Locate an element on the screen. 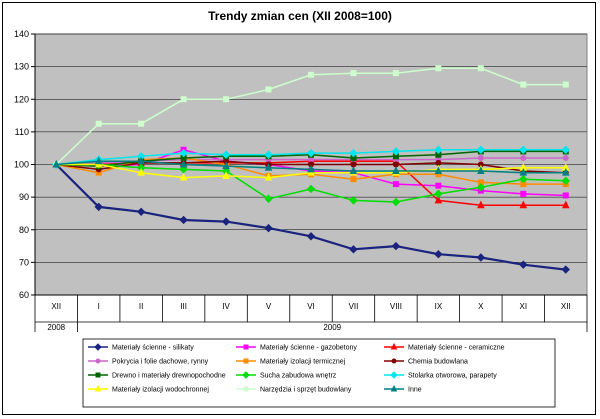 This screenshot has height=419, width=600. legend-label: Drewno i materiały drewnopochodne is located at coordinates (169, 376).